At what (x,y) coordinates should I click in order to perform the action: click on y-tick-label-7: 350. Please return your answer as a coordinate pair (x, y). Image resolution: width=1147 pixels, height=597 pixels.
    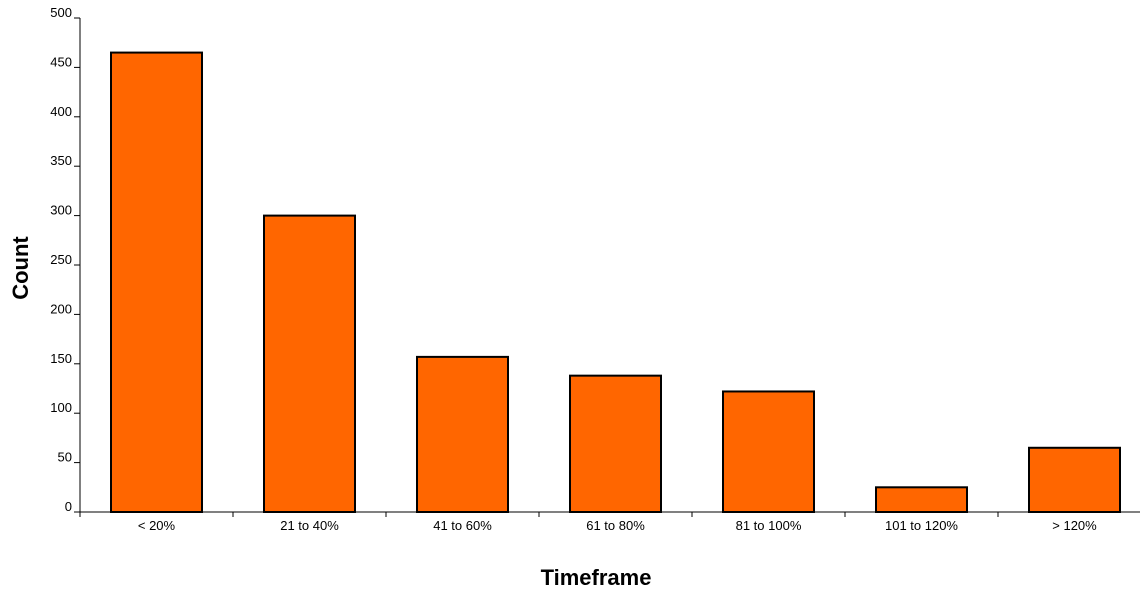
    Looking at the image, I should click on (61, 160).